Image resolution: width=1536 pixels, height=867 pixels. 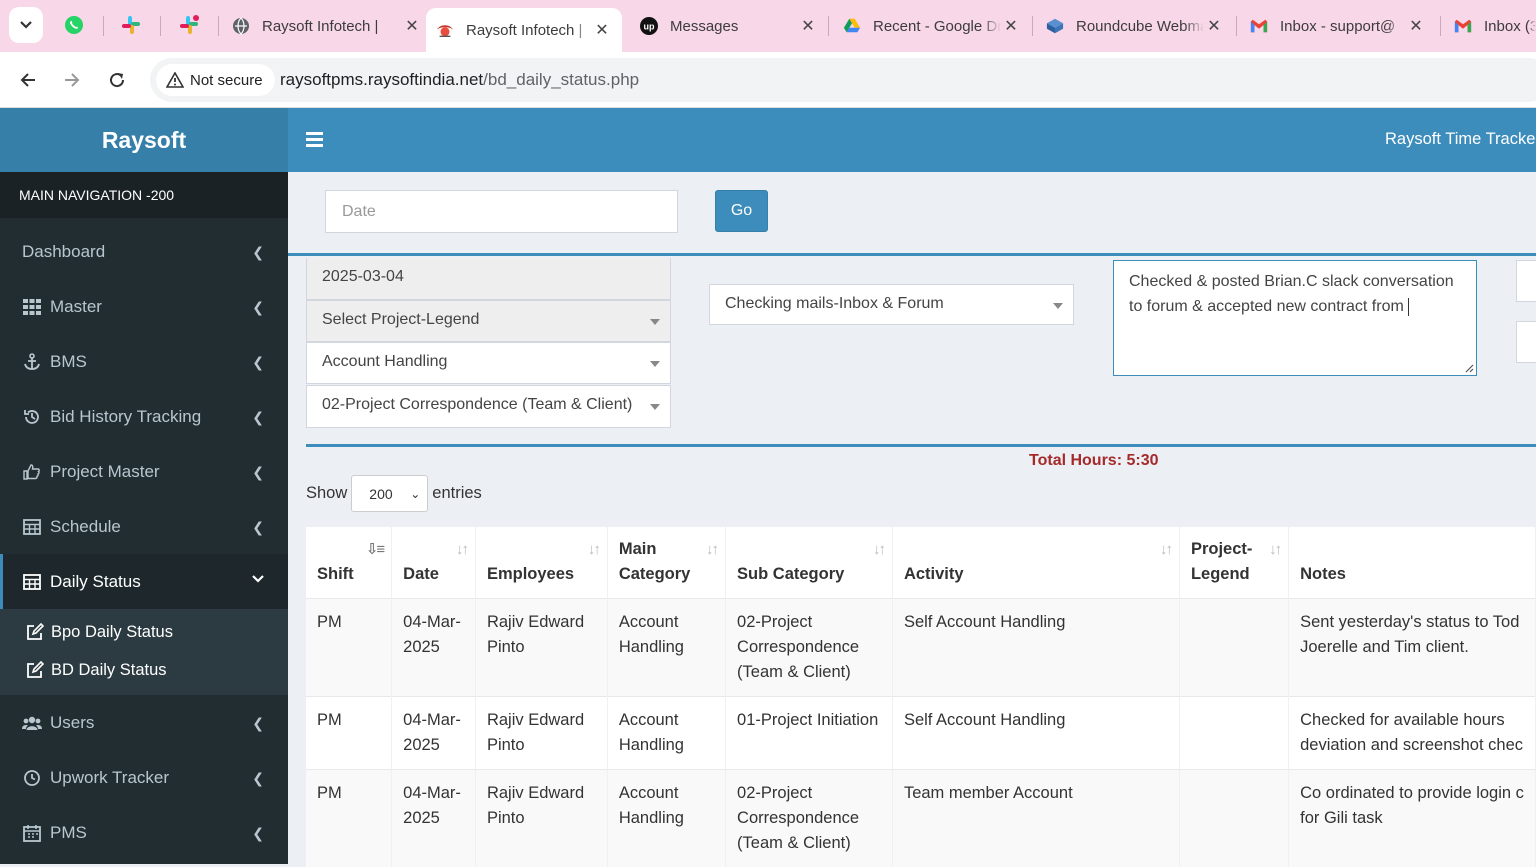 What do you see at coordinates (144, 777) in the screenshot?
I see `sidebar-item-upwork-tracker: Upwork Tracker ❮` at bounding box center [144, 777].